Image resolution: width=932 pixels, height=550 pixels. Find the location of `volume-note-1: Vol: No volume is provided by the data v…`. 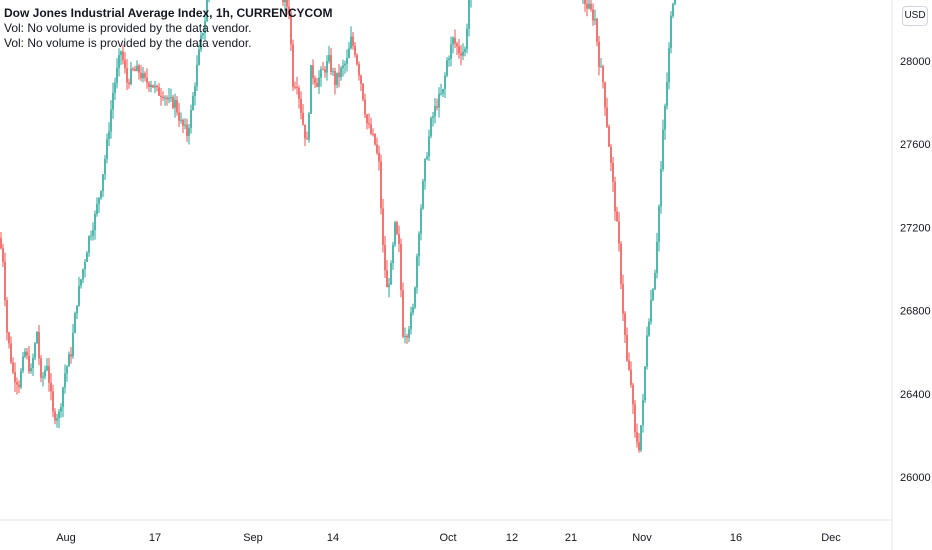

volume-note-1: Vol: No volume is provided by the data v… is located at coordinates (128, 28).